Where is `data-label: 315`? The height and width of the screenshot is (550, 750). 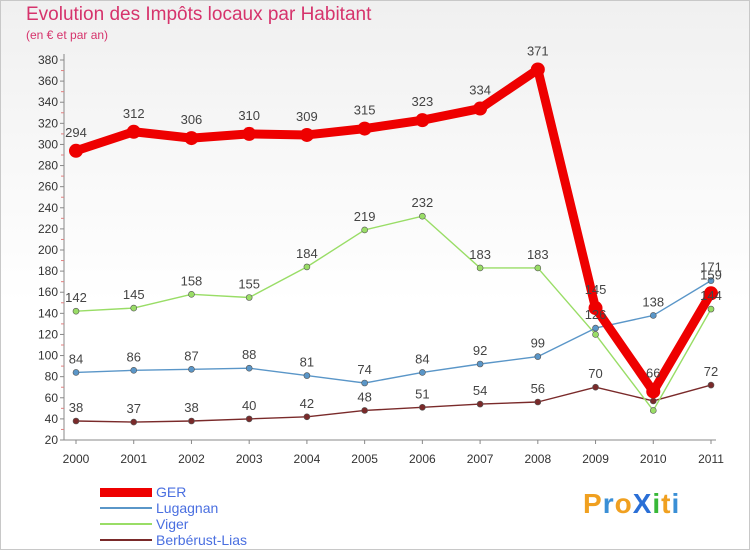
data-label: 315 is located at coordinates (365, 110).